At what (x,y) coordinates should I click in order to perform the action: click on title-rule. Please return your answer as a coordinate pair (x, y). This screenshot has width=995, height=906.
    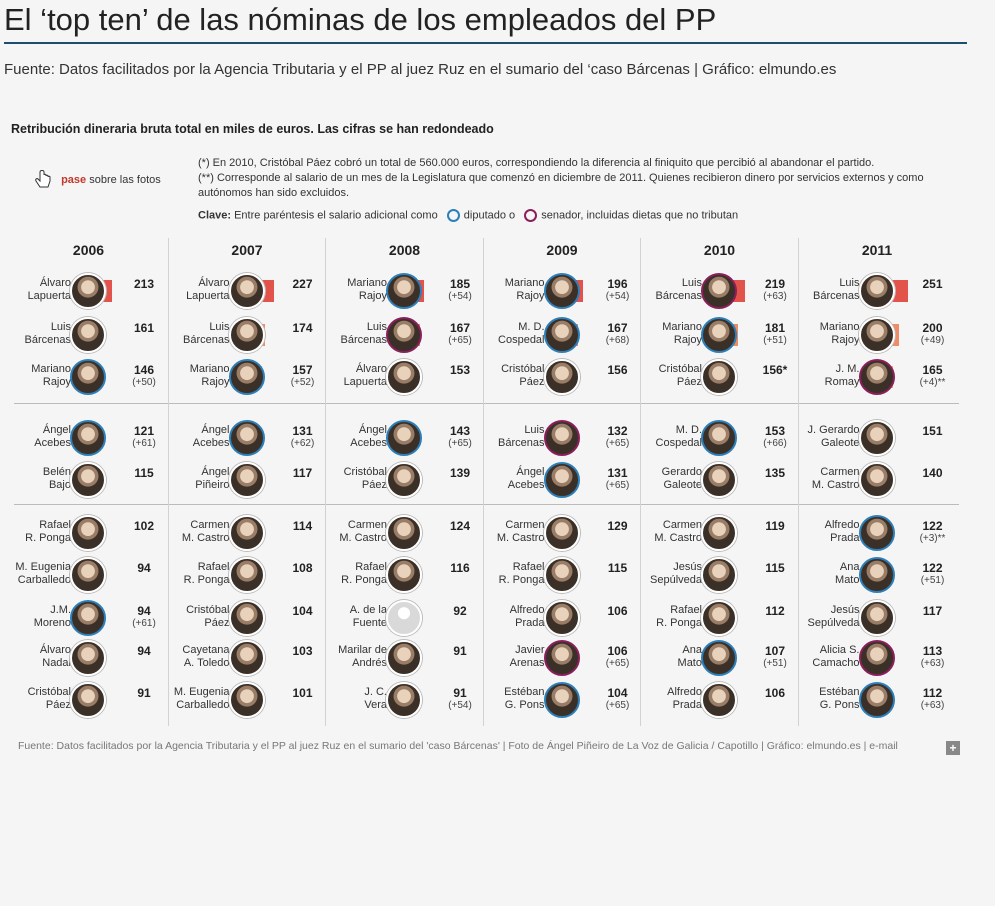
    Looking at the image, I should click on (485, 43).